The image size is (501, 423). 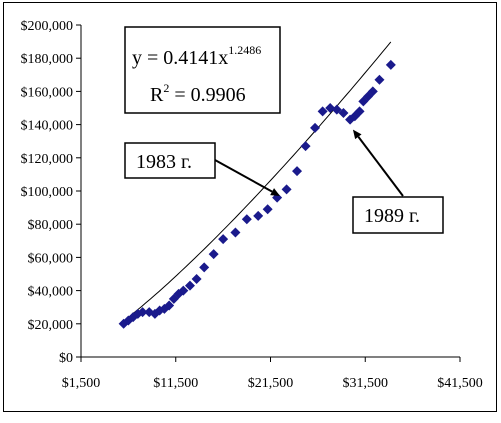 What do you see at coordinates (271, 383) in the screenshot?
I see `x-tick-label: $21,500` at bounding box center [271, 383].